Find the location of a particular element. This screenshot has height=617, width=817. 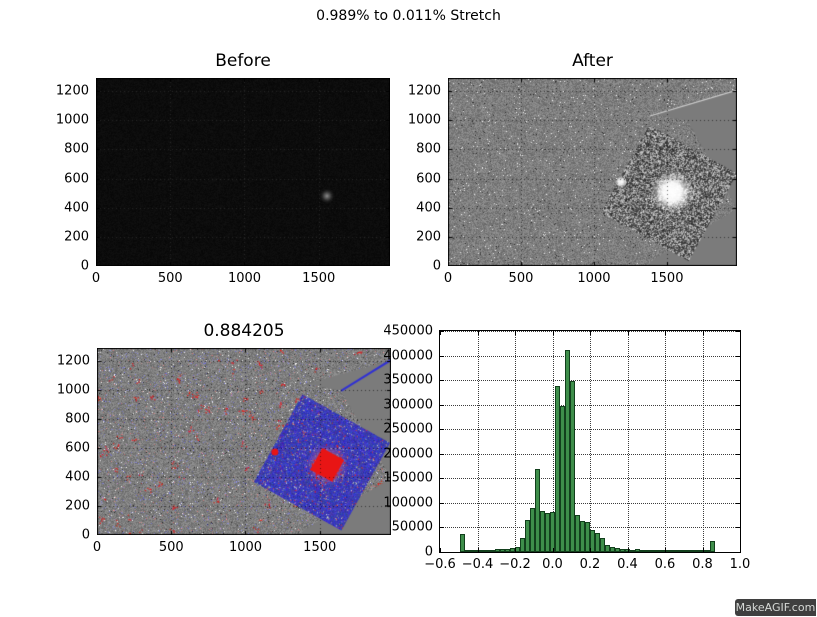

tick-label: 250000 is located at coordinates (408, 429).